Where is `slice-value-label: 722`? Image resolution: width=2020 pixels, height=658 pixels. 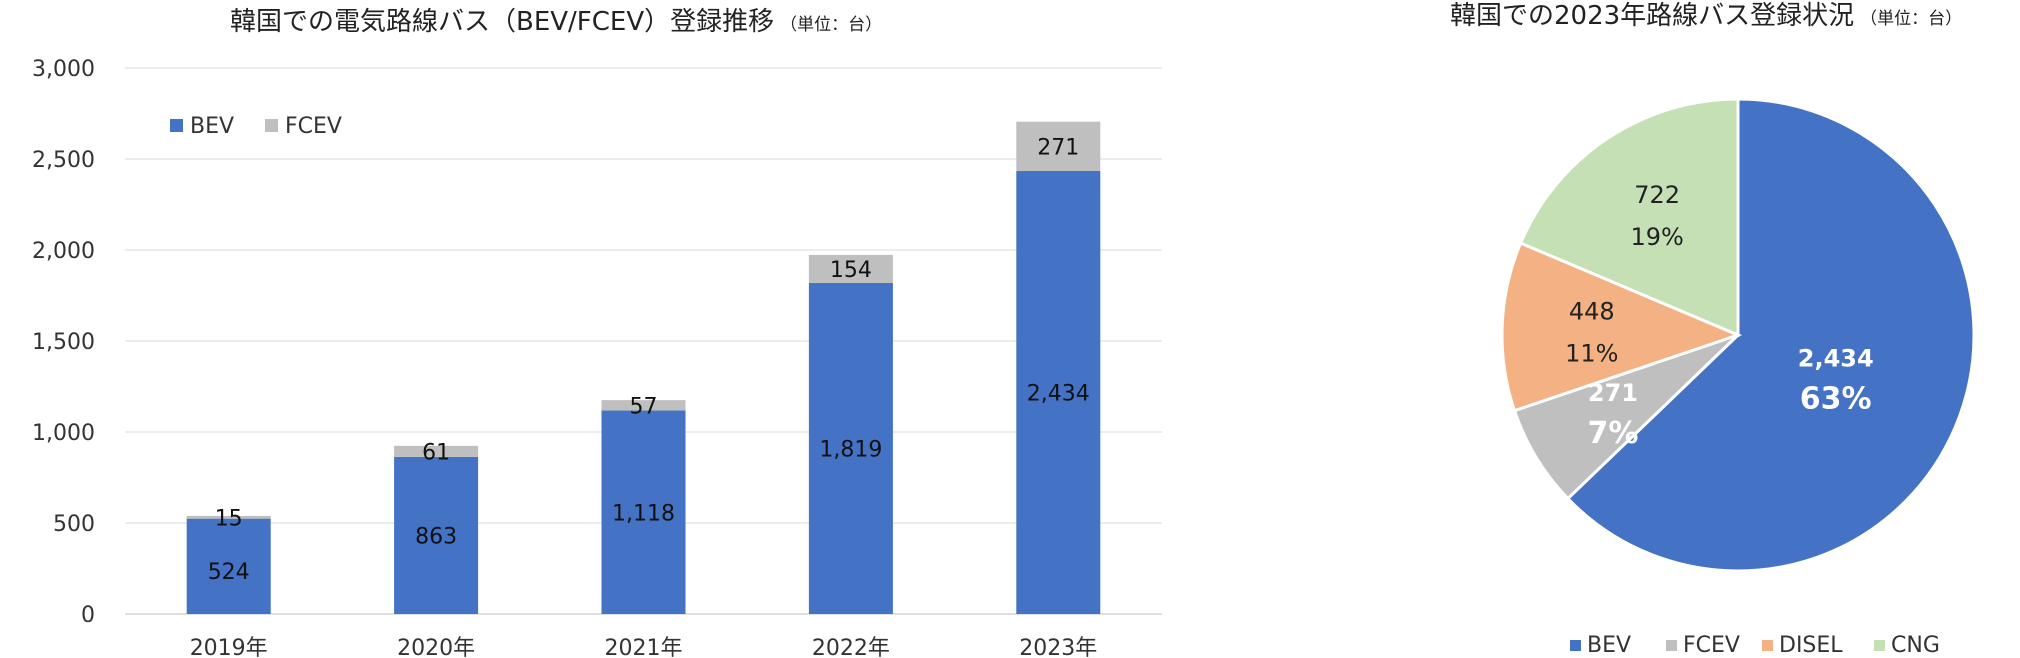
slice-value-label: 722 is located at coordinates (1657, 195).